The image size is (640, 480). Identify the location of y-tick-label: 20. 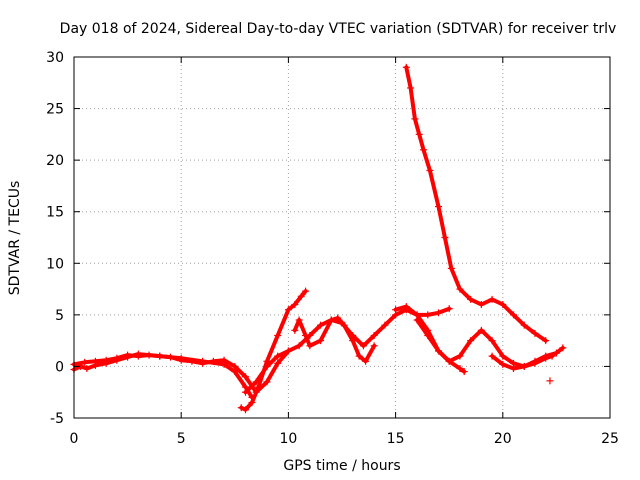
(55, 161).